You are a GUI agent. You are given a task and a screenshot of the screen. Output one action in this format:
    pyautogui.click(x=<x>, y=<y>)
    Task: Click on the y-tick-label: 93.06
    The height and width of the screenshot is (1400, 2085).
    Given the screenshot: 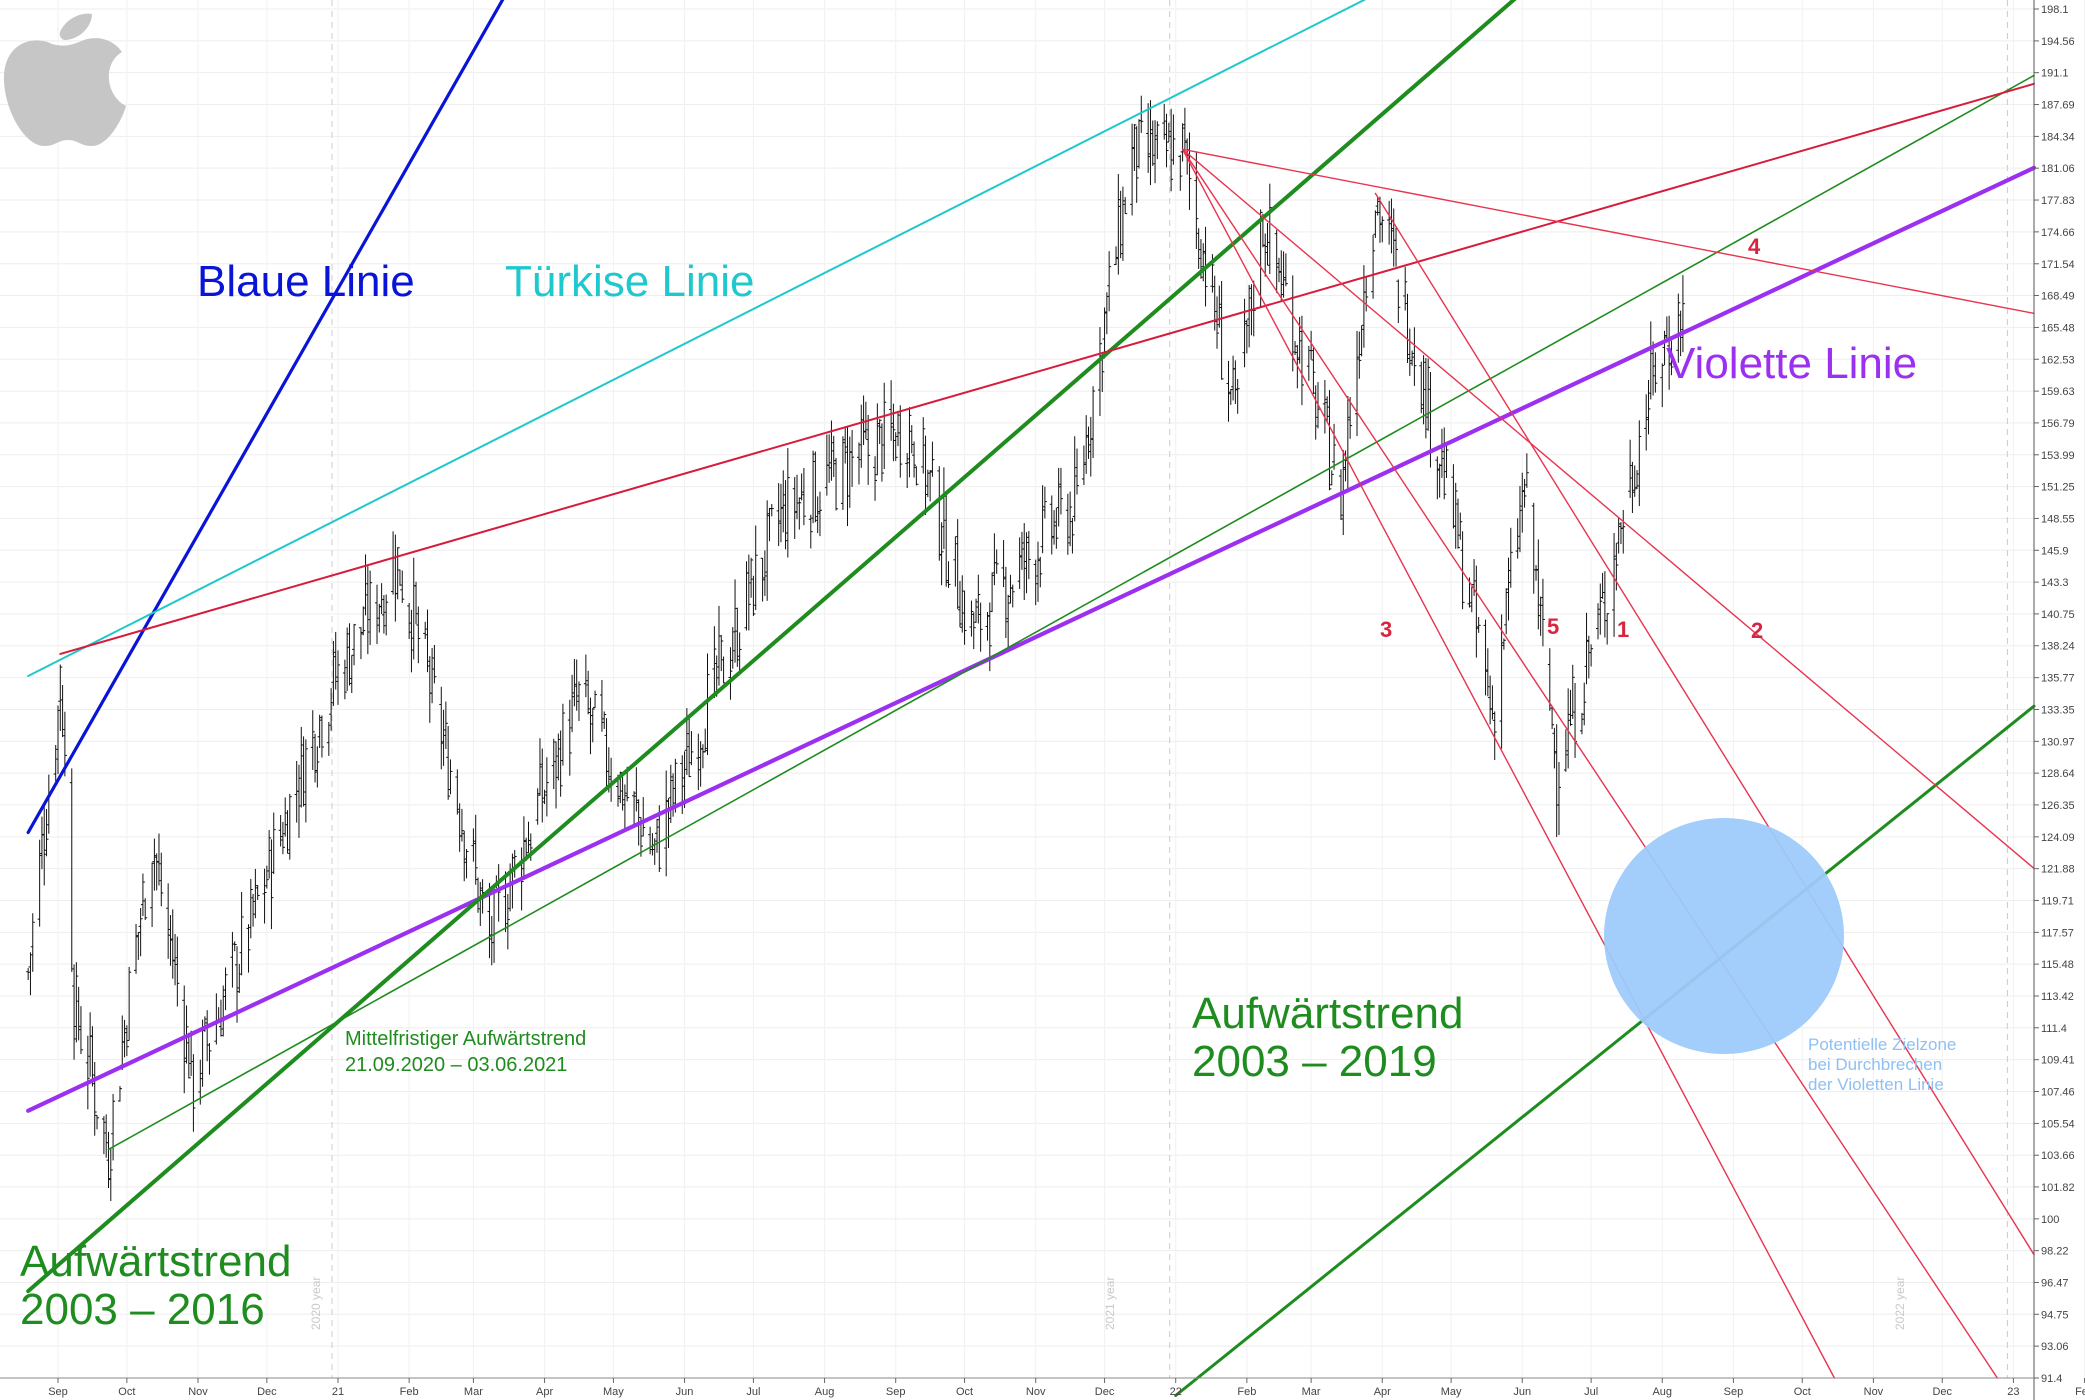 What is the action you would take?
    pyautogui.click(x=2055, y=1347)
    